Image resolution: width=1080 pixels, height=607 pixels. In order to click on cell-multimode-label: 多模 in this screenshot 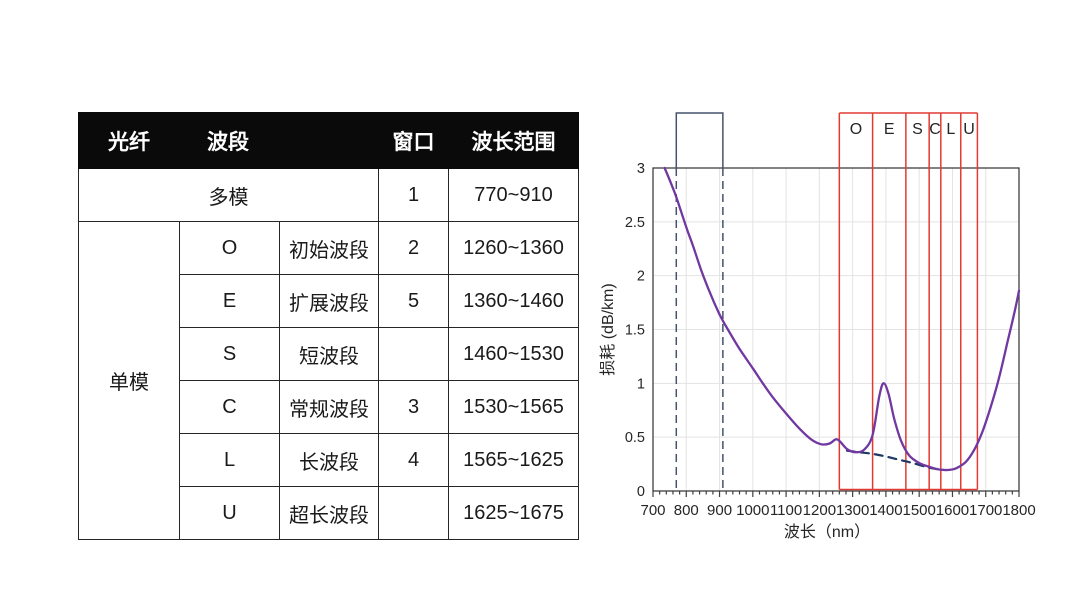, I will do `click(228, 195)`.